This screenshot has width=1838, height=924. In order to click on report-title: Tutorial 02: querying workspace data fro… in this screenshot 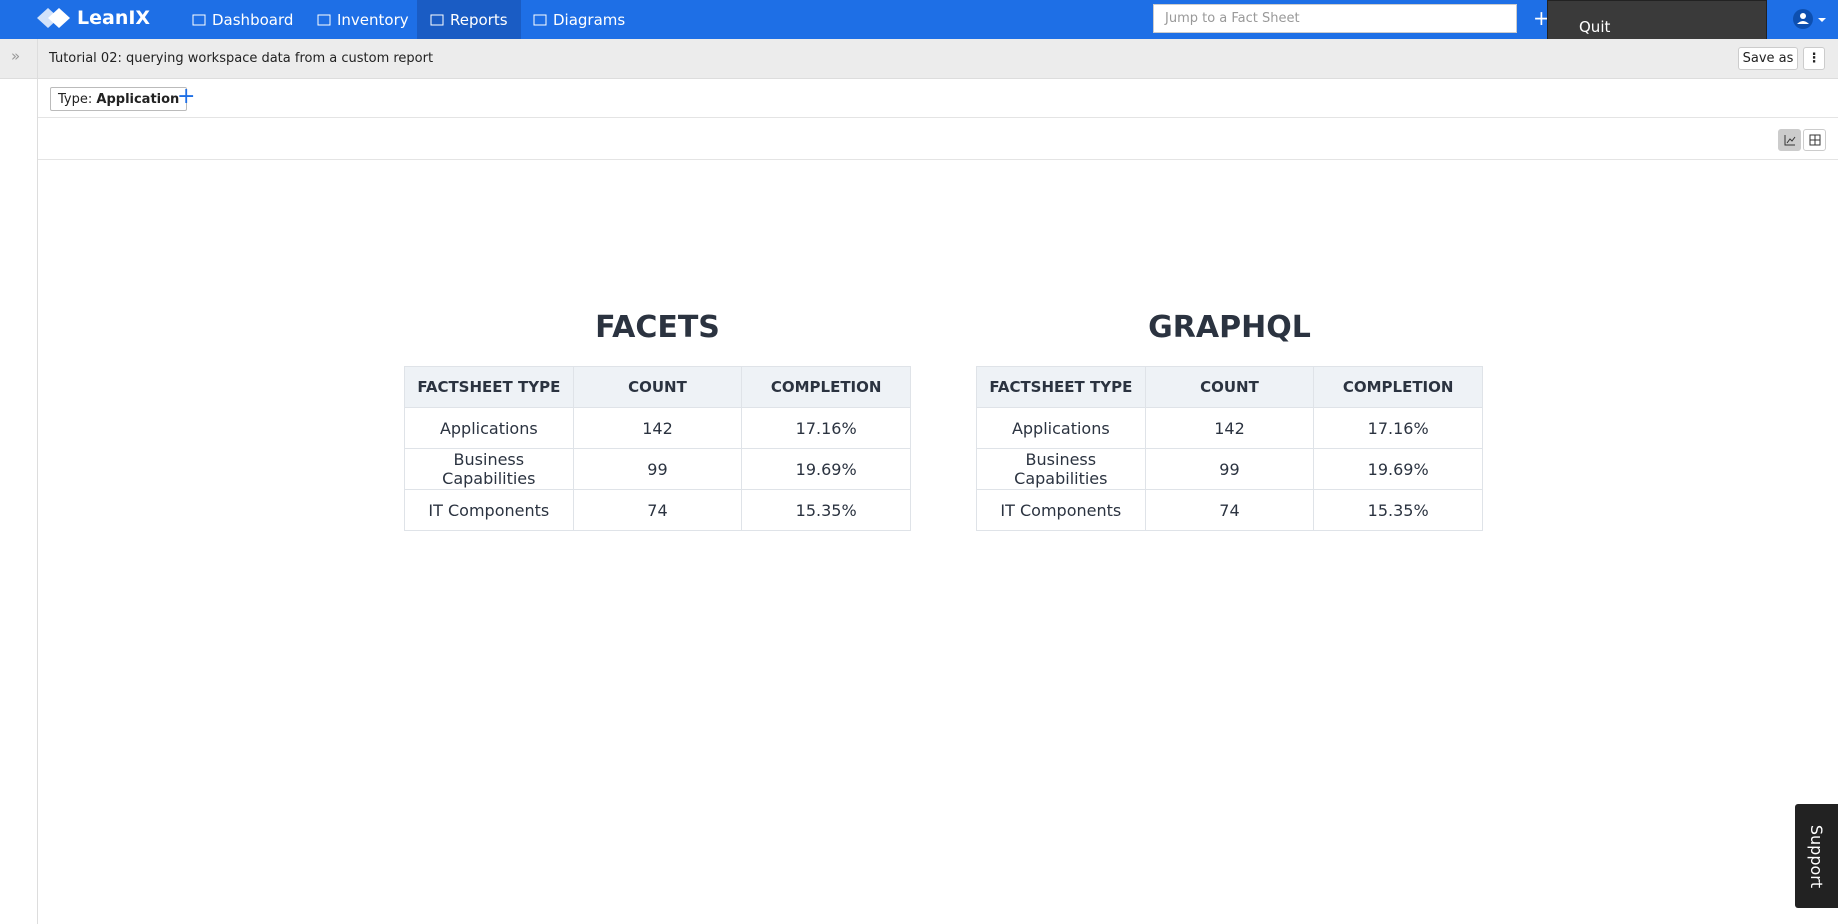, I will do `click(241, 58)`.